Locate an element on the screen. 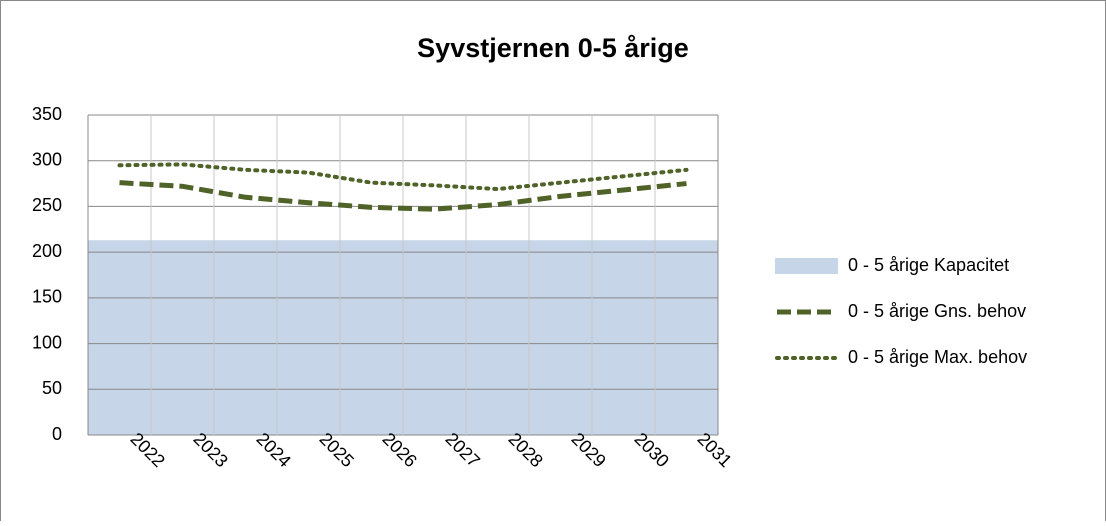  legend-label: 0 - 5 årige Max. behov is located at coordinates (937, 357).